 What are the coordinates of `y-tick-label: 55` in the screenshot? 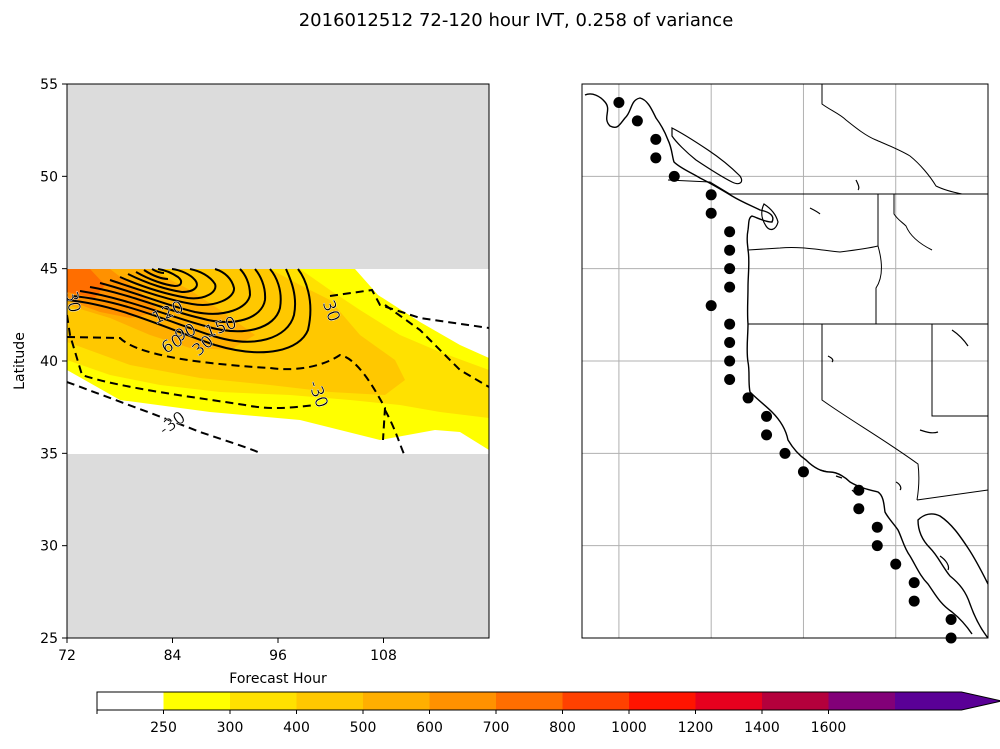 It's located at (49, 85).